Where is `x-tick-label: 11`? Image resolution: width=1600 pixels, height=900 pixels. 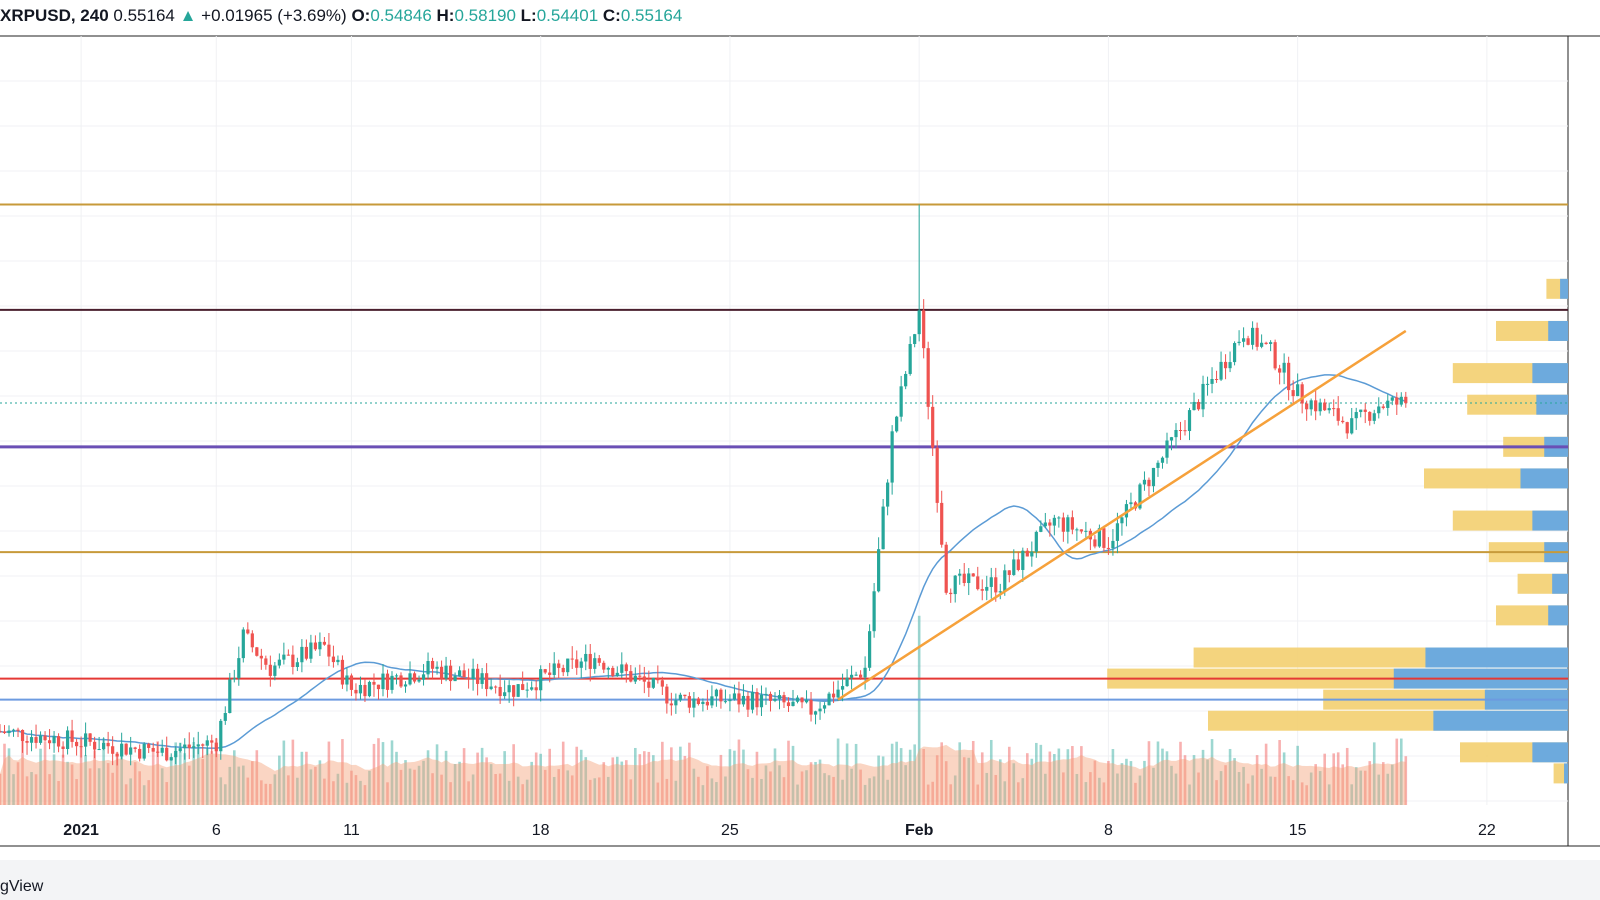
x-tick-label: 11 is located at coordinates (351, 830).